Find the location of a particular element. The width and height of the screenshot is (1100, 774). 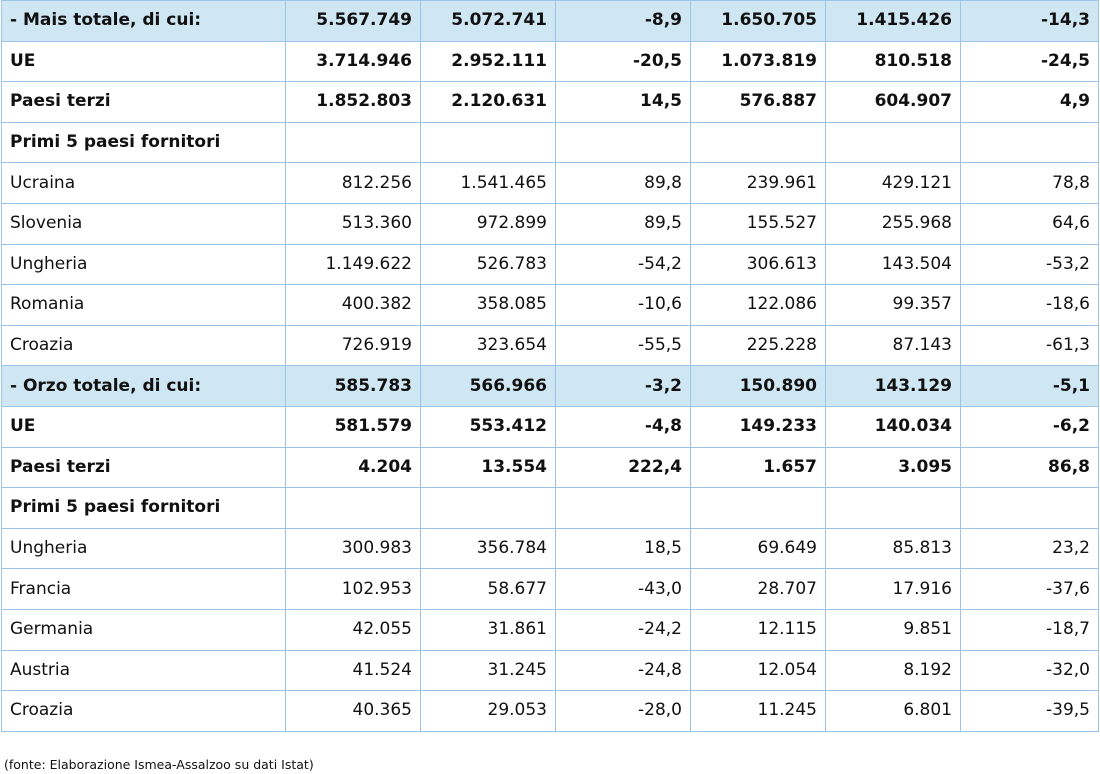

table-cell: -8,9 is located at coordinates (623, 21).